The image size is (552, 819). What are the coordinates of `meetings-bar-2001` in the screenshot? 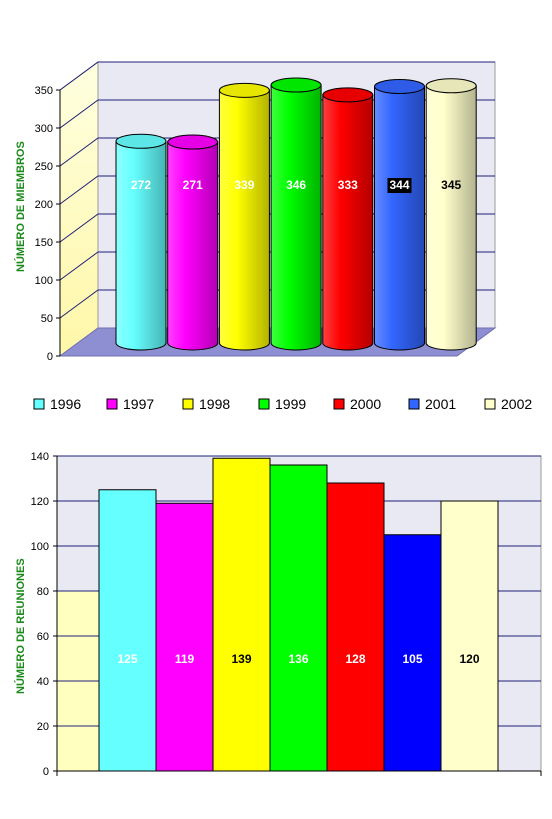 It's located at (412, 653).